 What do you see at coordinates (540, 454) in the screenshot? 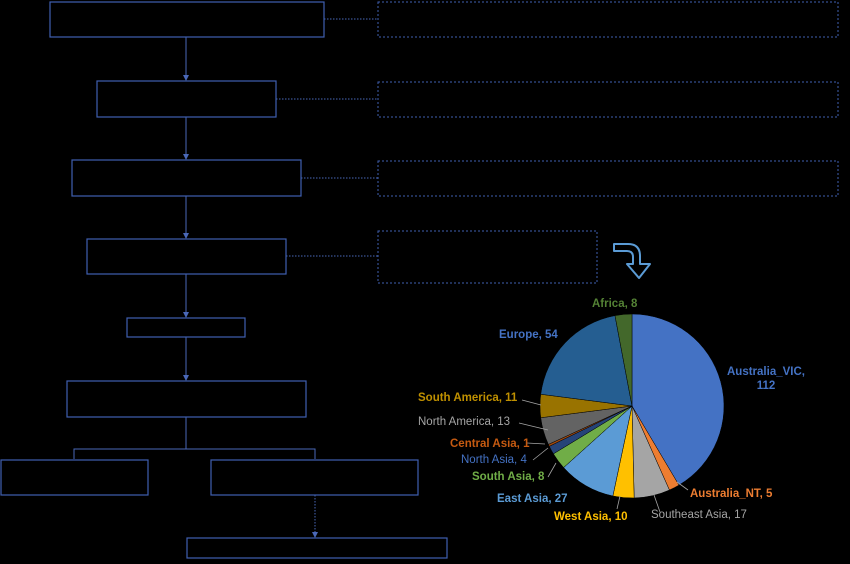
I see `leader-line-north-asia` at bounding box center [540, 454].